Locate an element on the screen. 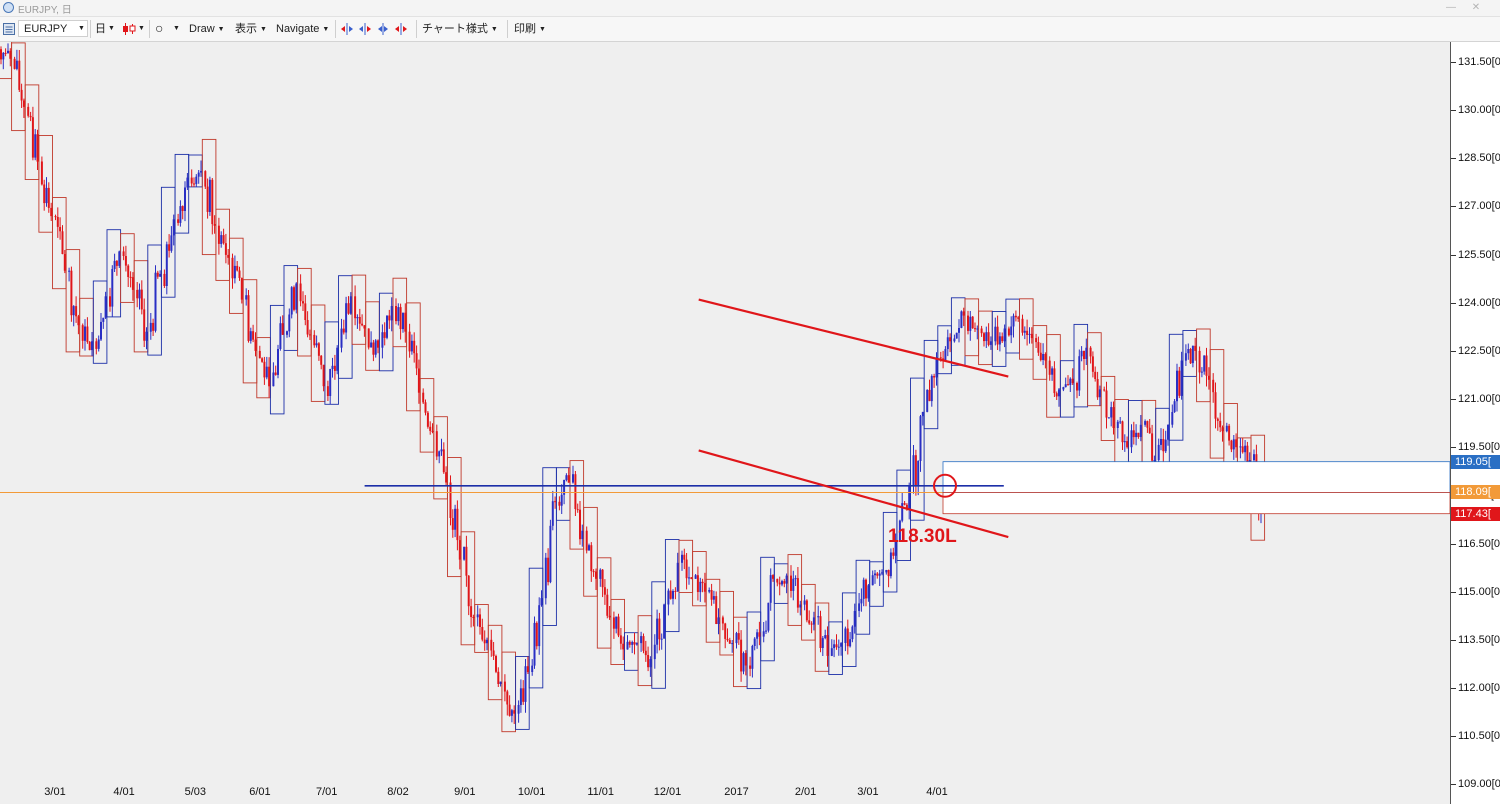 The width and height of the screenshot is (1500, 804). symbol-selector is located at coordinates (53, 28).